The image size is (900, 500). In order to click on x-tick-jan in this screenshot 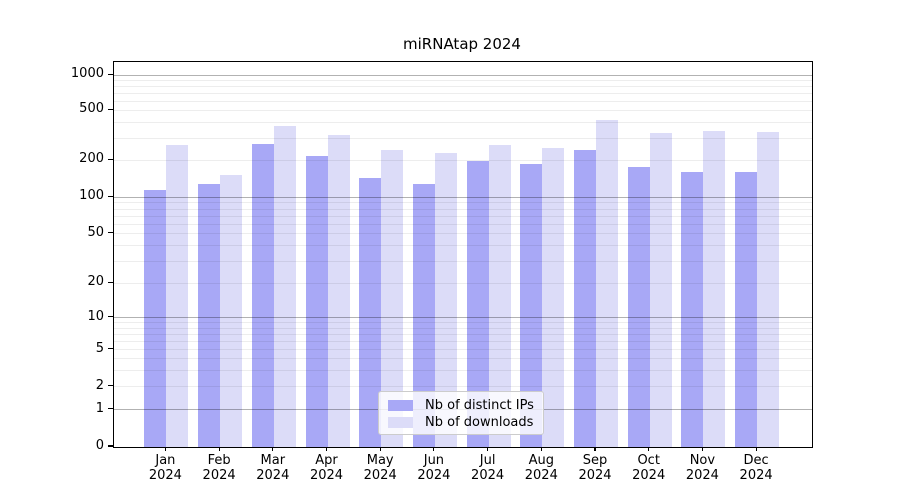, I will do `click(165, 449)`.